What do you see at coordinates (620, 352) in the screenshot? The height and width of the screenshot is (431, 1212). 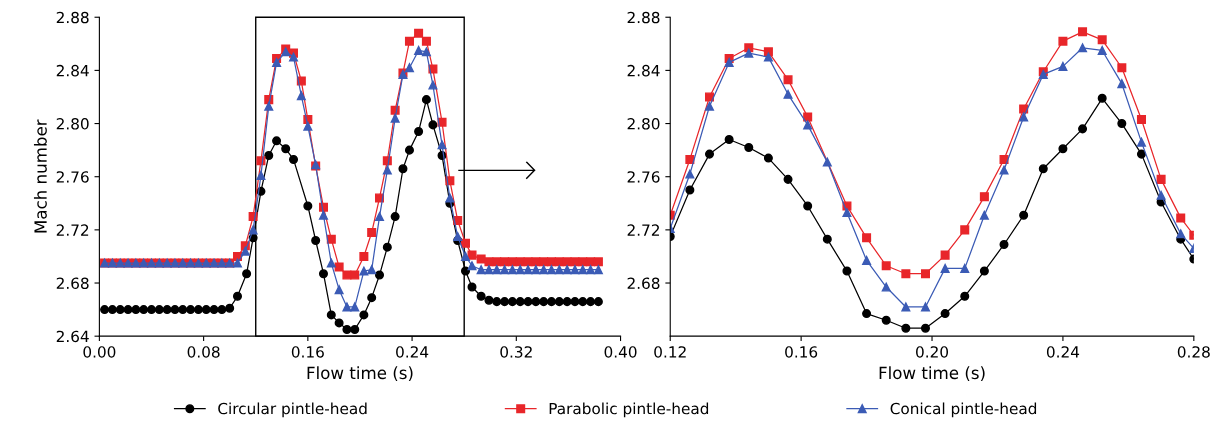 I see `x-tick-label: 0.40` at bounding box center [620, 352].